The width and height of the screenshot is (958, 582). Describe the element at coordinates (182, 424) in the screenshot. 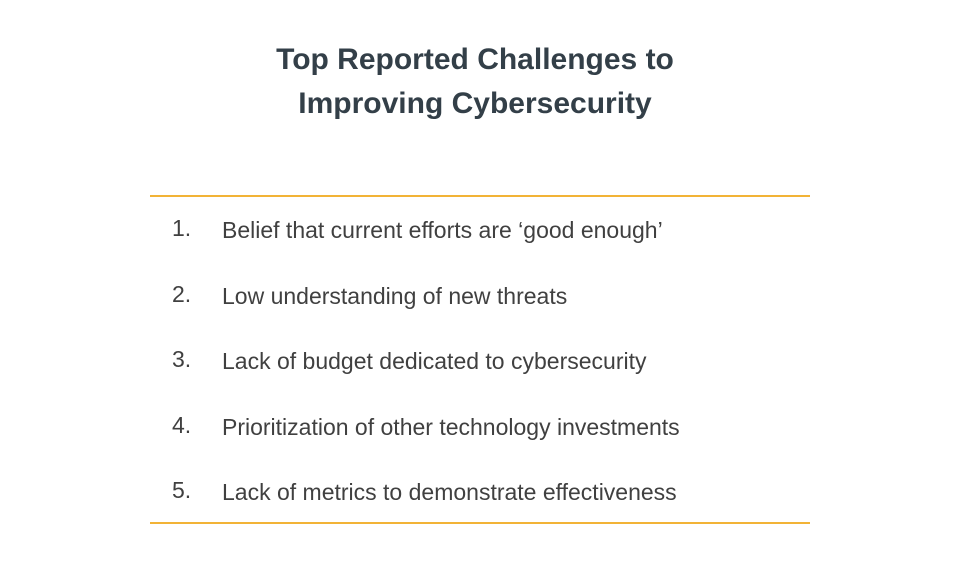

I see `list-item-number: 4.` at that location.